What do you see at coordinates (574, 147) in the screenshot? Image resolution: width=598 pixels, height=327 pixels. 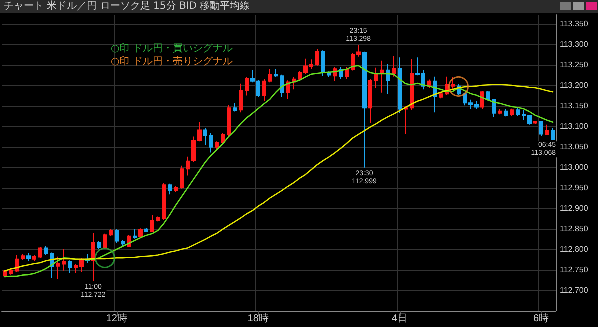 I see `y-tick-label: 113.050` at bounding box center [574, 147].